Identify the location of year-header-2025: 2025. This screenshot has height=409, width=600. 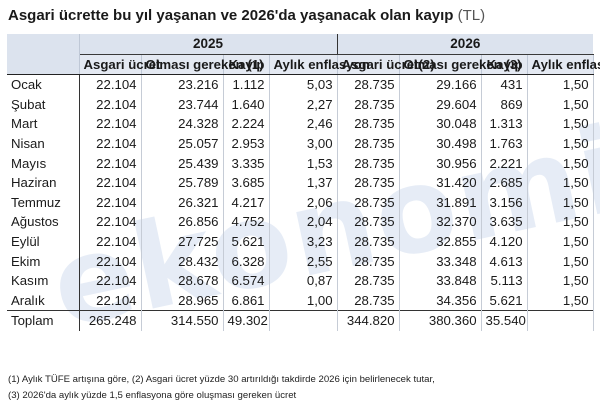
(208, 44).